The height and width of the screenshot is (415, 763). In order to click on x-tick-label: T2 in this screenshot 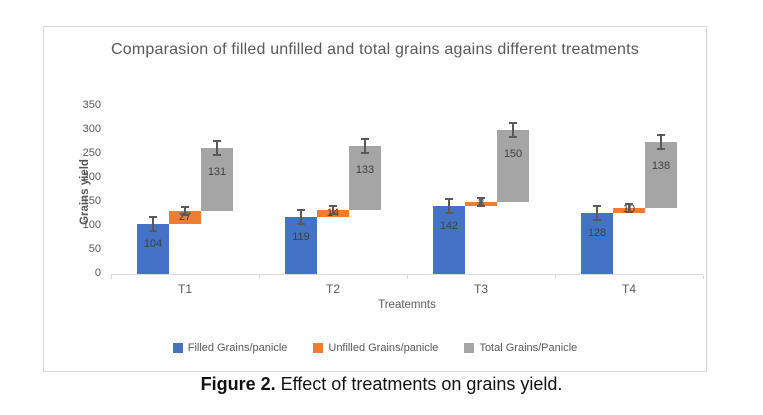, I will do `click(332, 289)`.